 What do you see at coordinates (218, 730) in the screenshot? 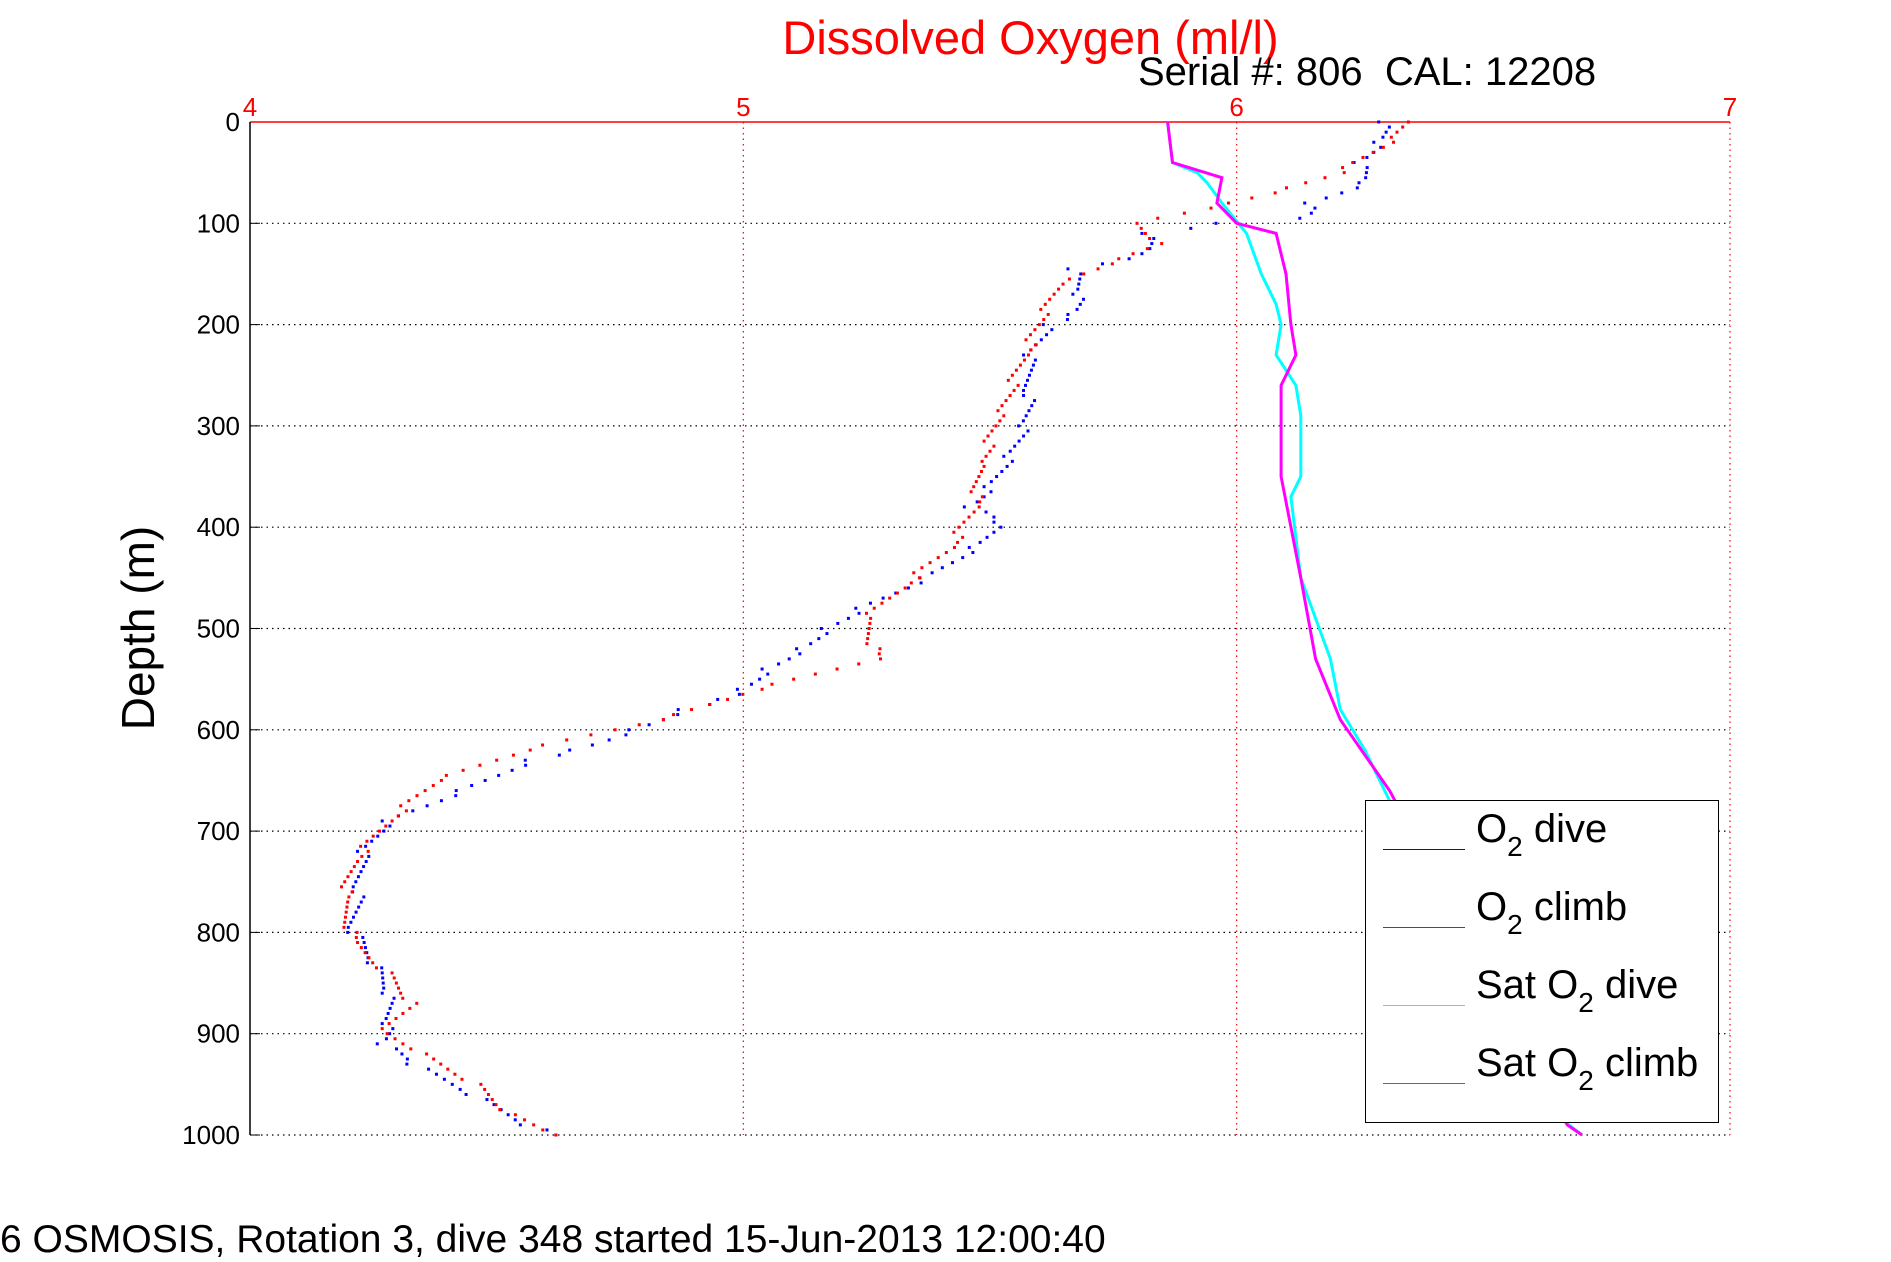
I see `y-tick-label: 600` at bounding box center [218, 730].